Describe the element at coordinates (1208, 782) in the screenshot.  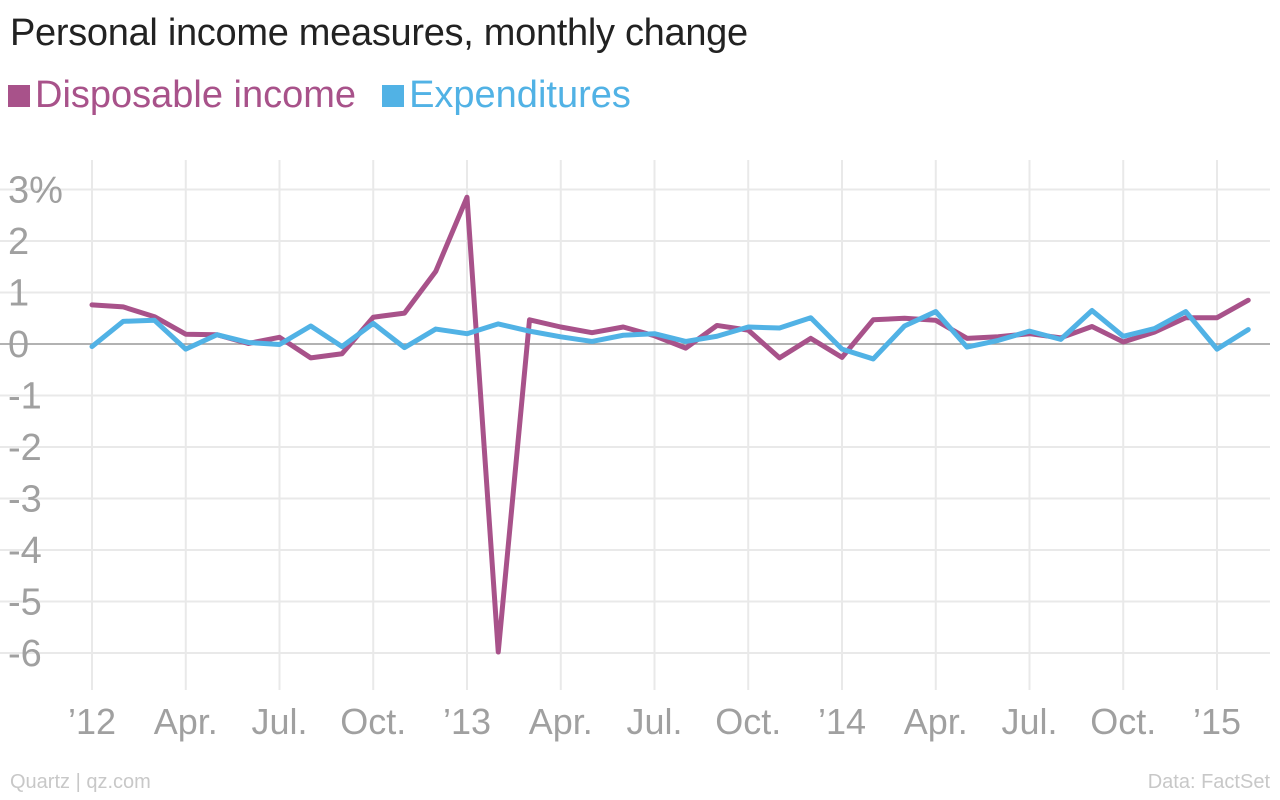
I see `footer-source: Data: FactSet` at that location.